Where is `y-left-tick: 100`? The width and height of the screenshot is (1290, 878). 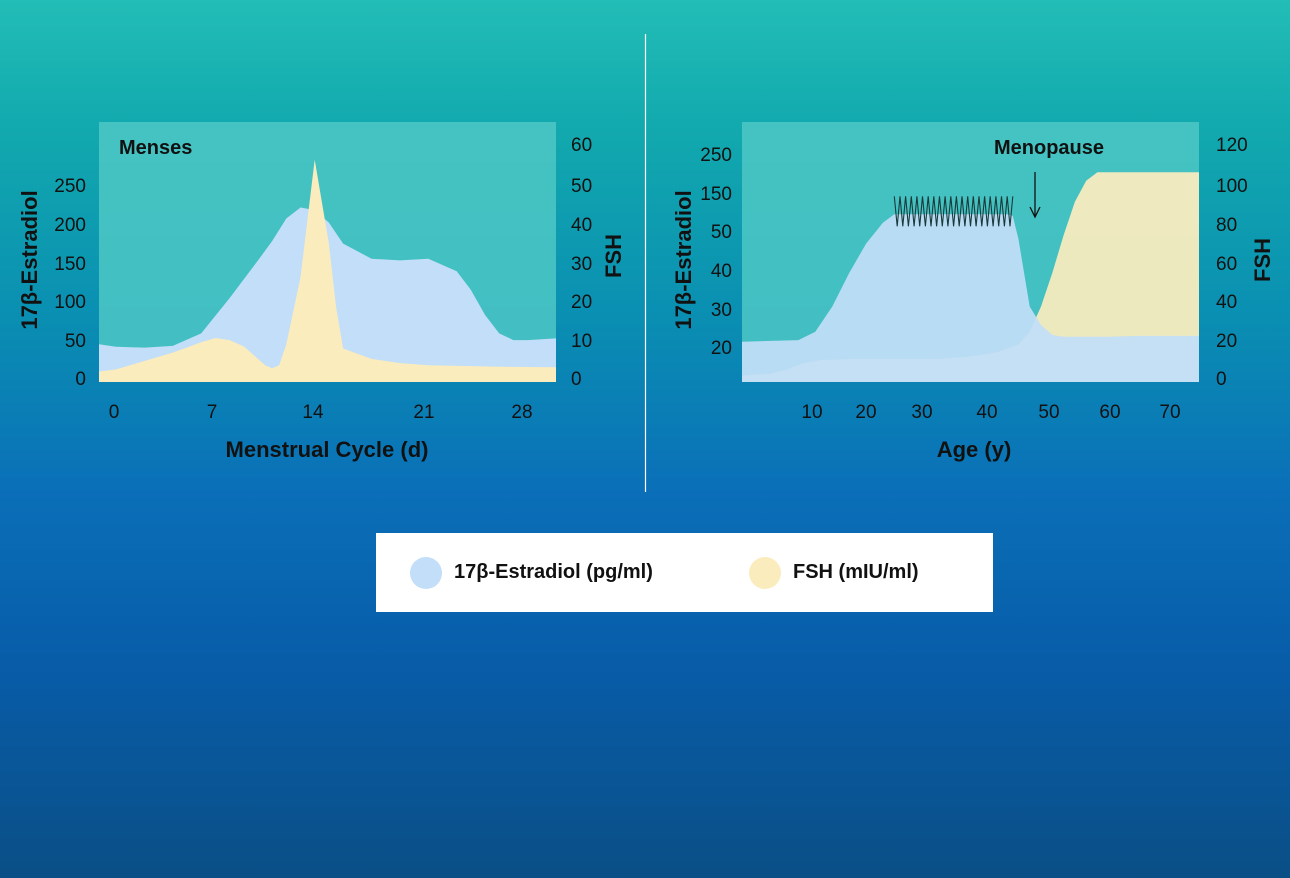 y-left-tick: 100 is located at coordinates (70, 302).